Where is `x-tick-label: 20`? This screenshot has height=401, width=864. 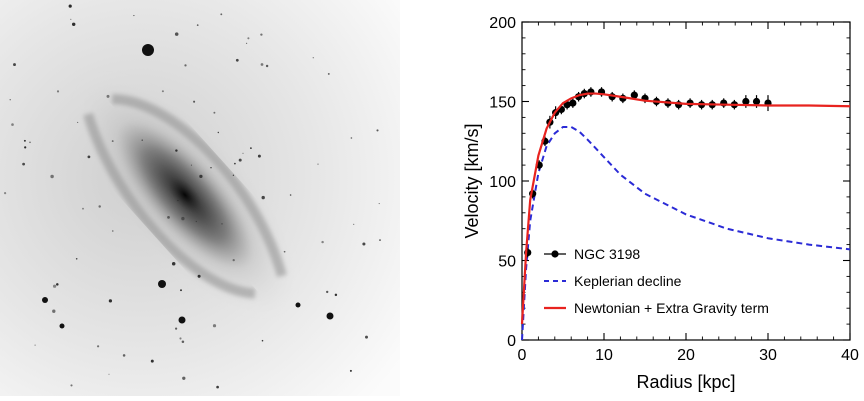
x-tick-label: 20 is located at coordinates (686, 355).